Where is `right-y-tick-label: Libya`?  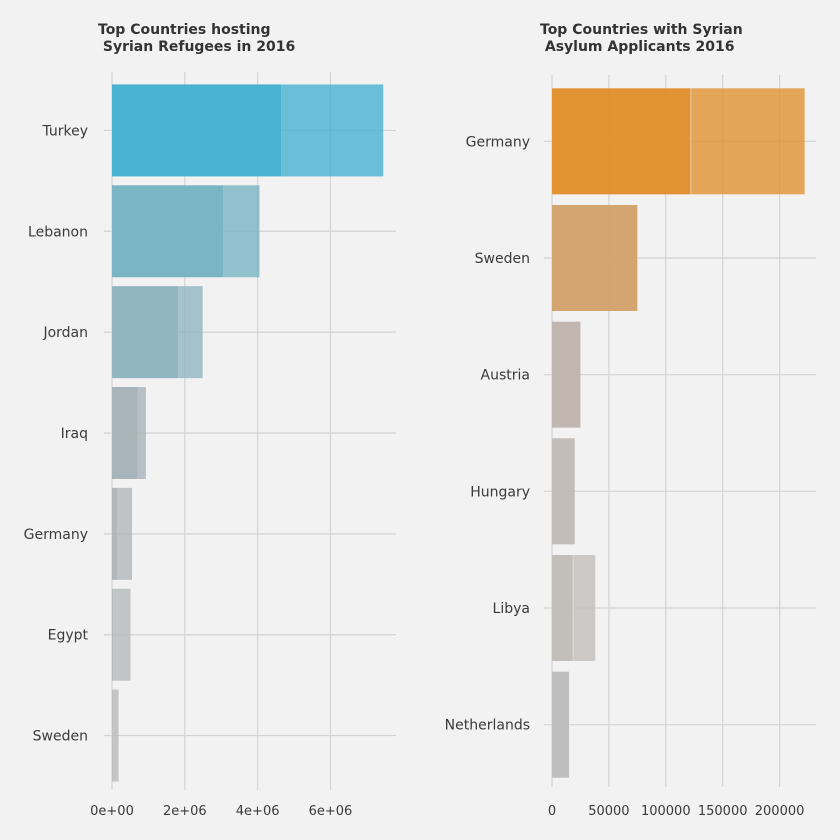 right-y-tick-label: Libya is located at coordinates (511, 609).